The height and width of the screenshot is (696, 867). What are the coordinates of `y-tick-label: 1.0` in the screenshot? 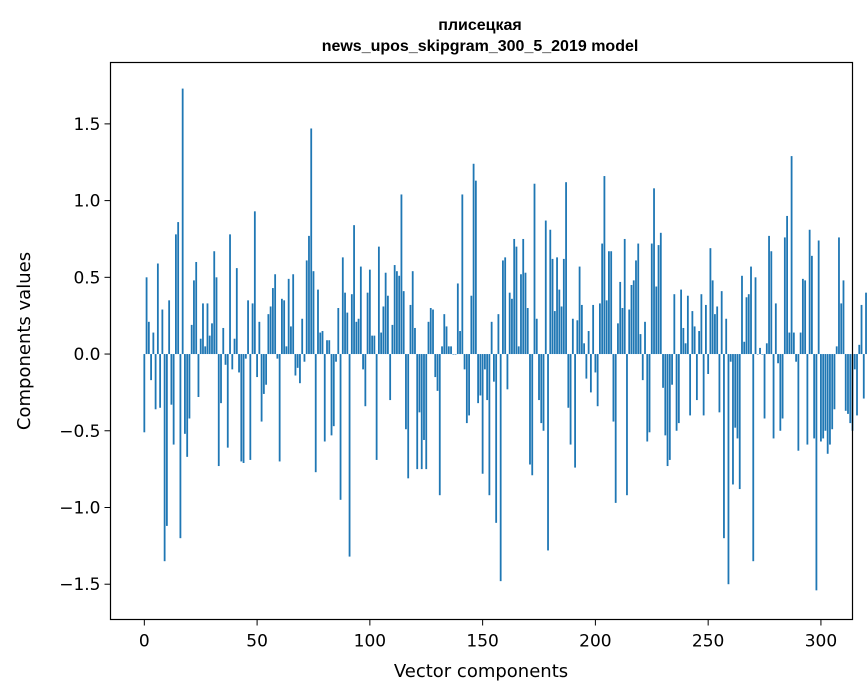 It's located at (86, 202).